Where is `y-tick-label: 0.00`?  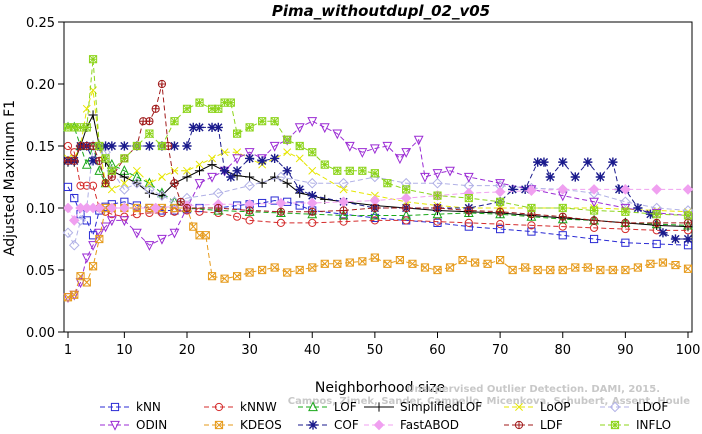
y-tick-label: 0.00 is located at coordinates (40, 333).